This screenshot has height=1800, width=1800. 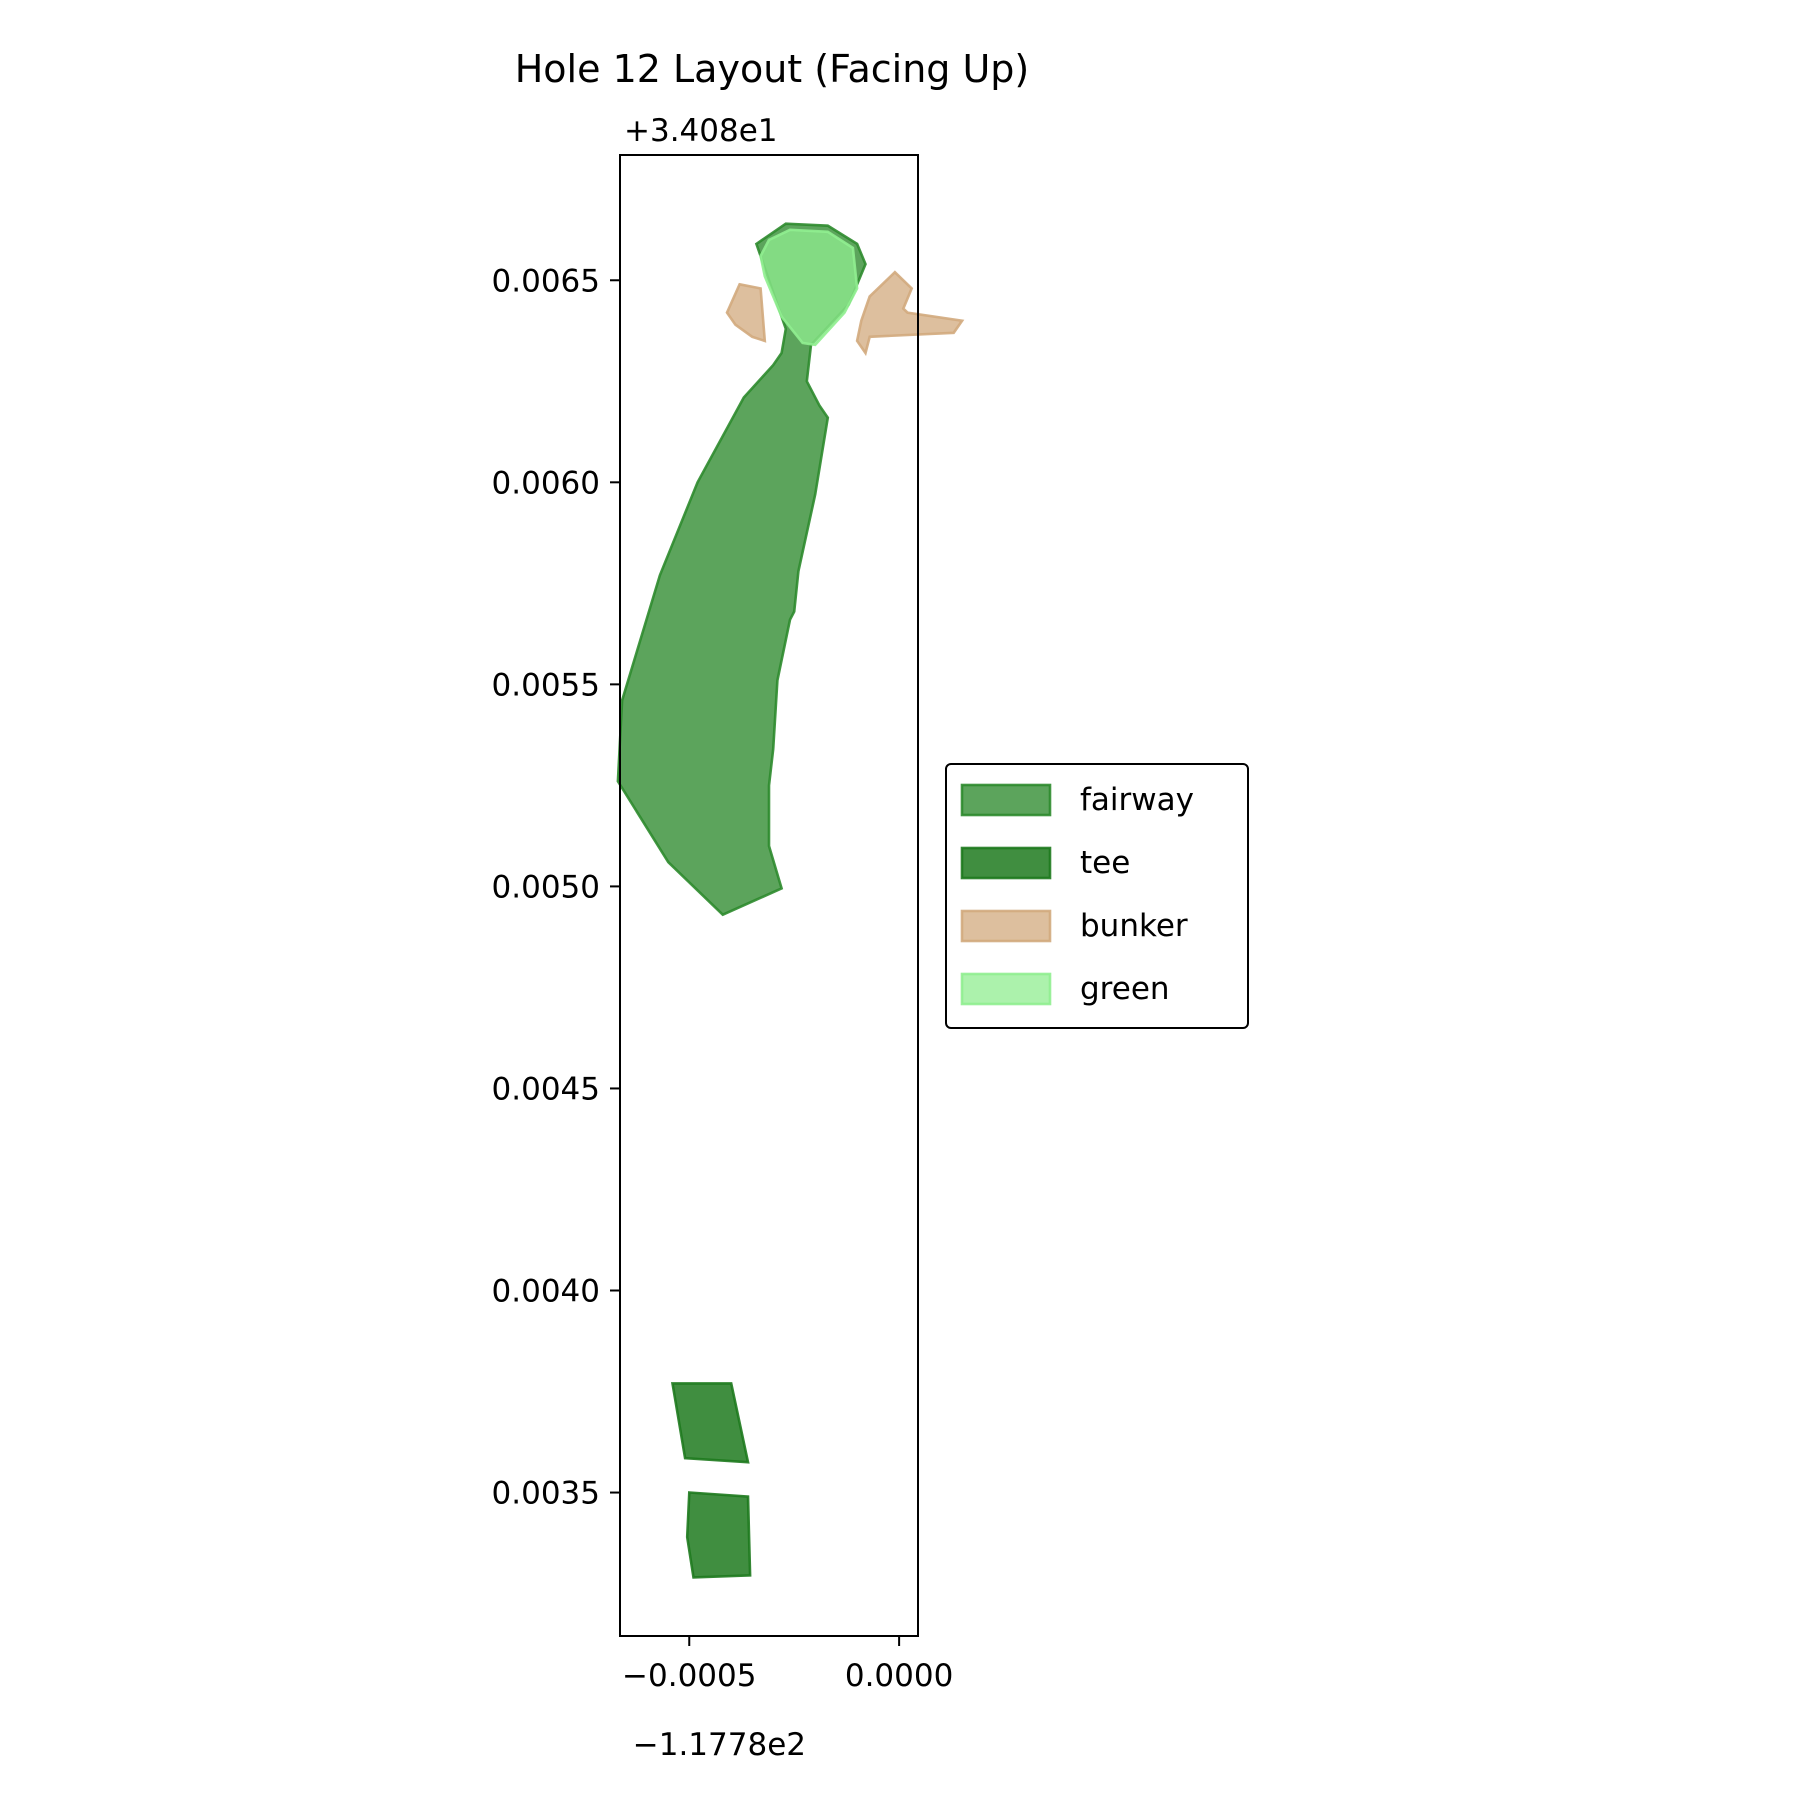 What do you see at coordinates (689, 1676) in the screenshot?
I see `x-tick-label: −0.0005` at bounding box center [689, 1676].